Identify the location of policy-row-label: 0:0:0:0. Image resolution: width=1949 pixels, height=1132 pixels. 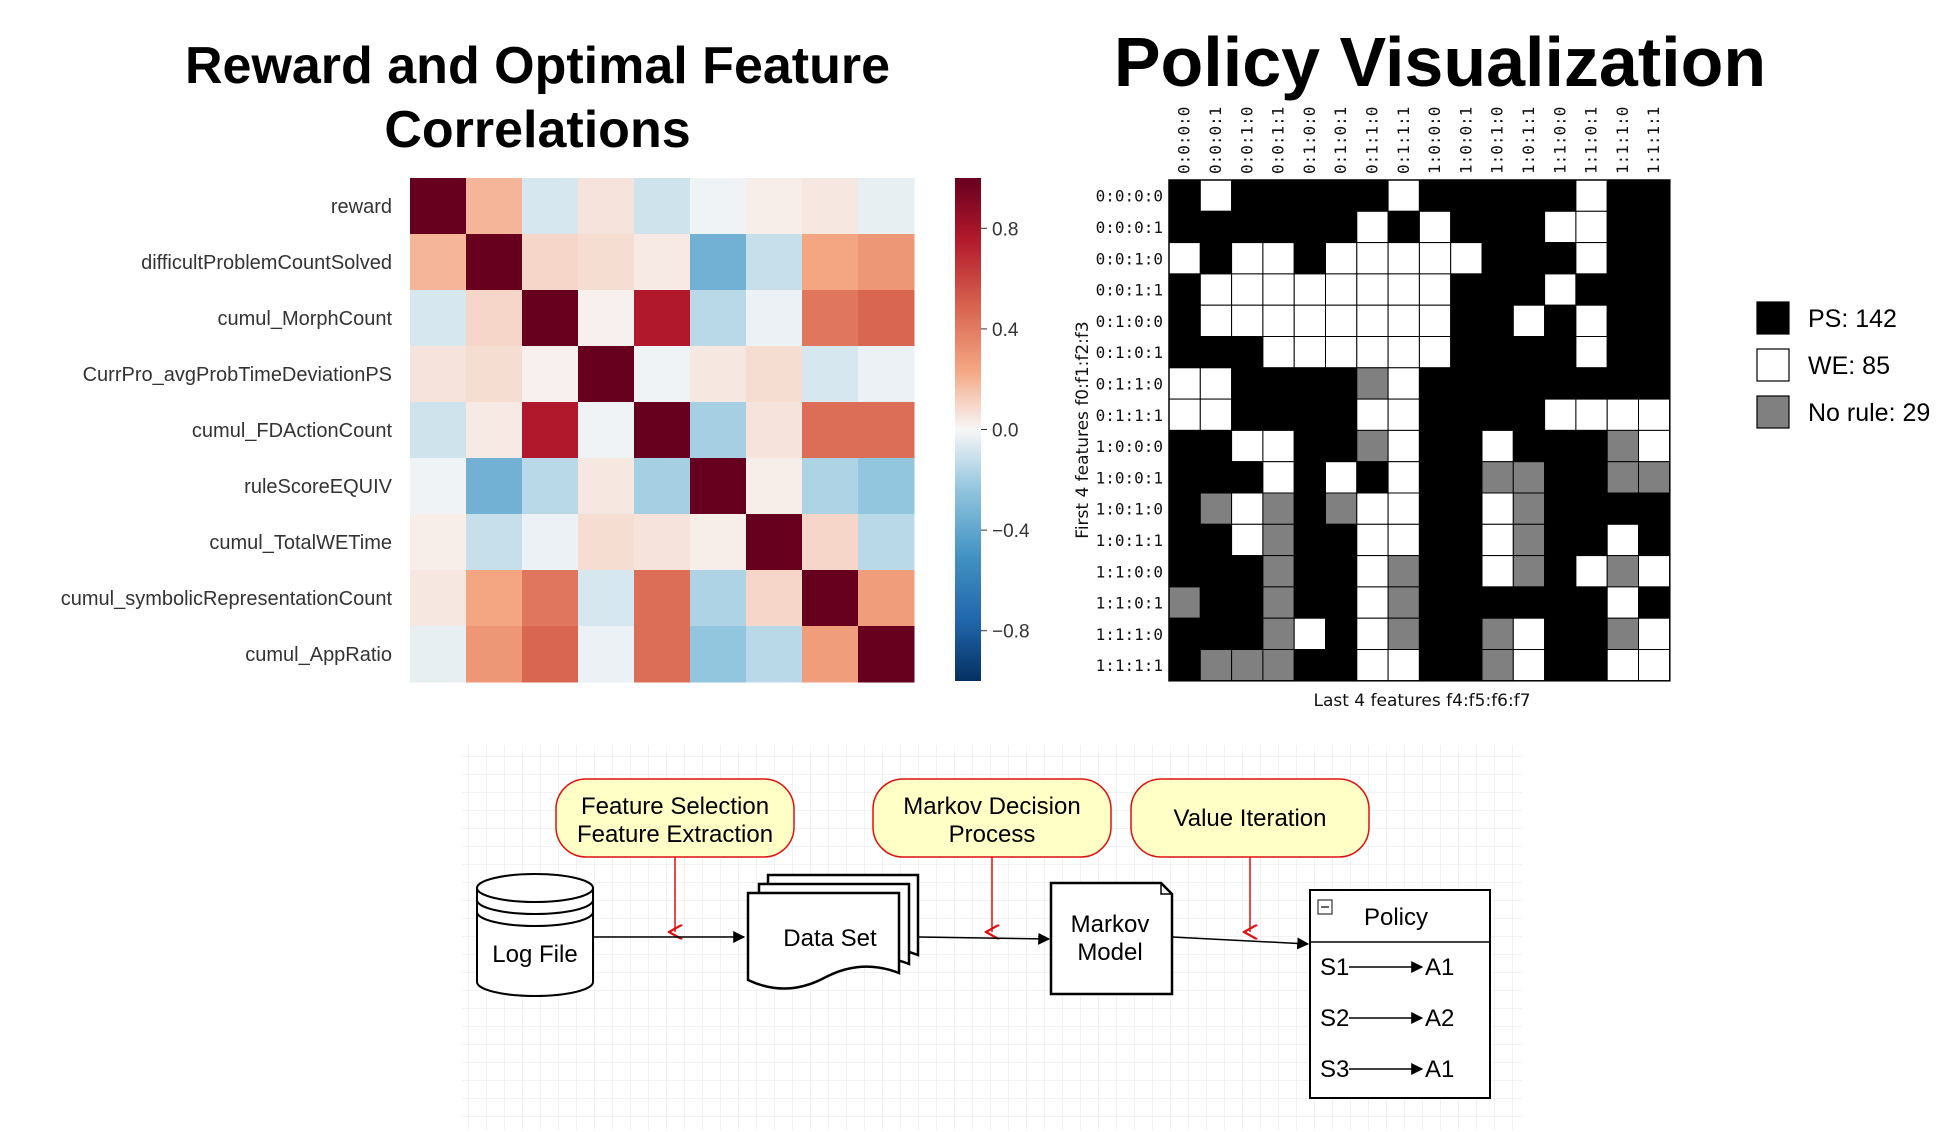
(1129, 196).